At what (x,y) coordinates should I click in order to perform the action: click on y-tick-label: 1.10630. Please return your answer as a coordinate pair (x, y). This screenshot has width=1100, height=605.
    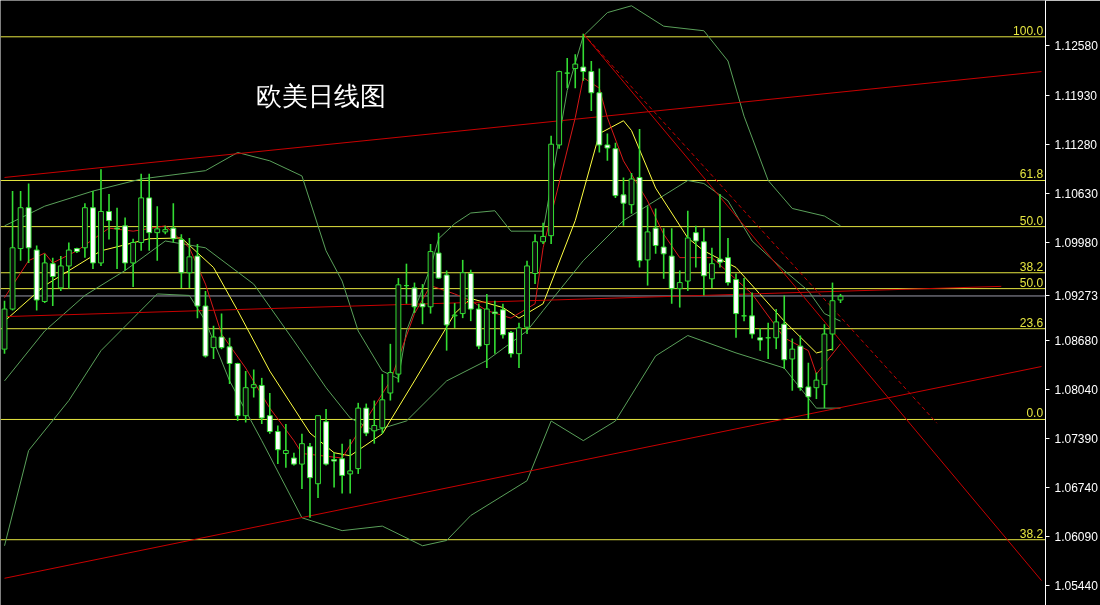
    Looking at the image, I should click on (1076, 193).